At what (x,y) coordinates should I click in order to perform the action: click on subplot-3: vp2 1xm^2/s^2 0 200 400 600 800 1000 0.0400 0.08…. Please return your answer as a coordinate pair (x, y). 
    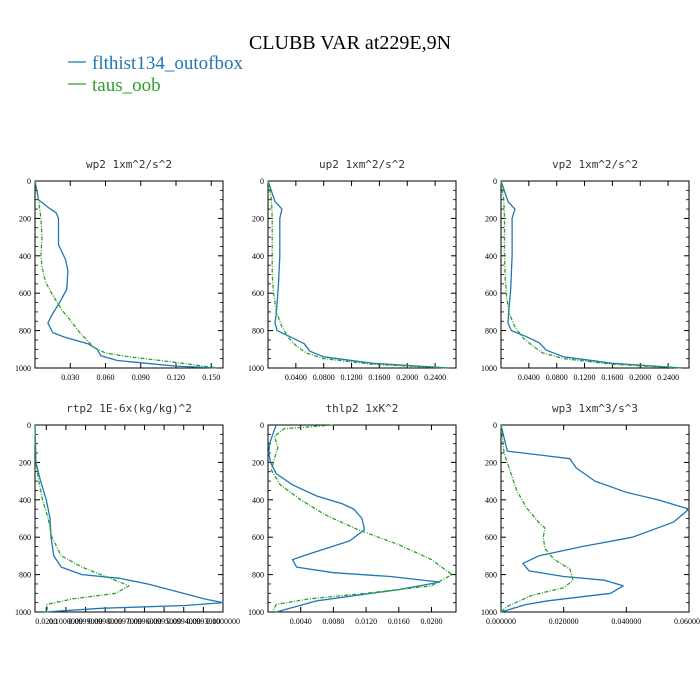
    Looking at the image, I should click on (585, 270).